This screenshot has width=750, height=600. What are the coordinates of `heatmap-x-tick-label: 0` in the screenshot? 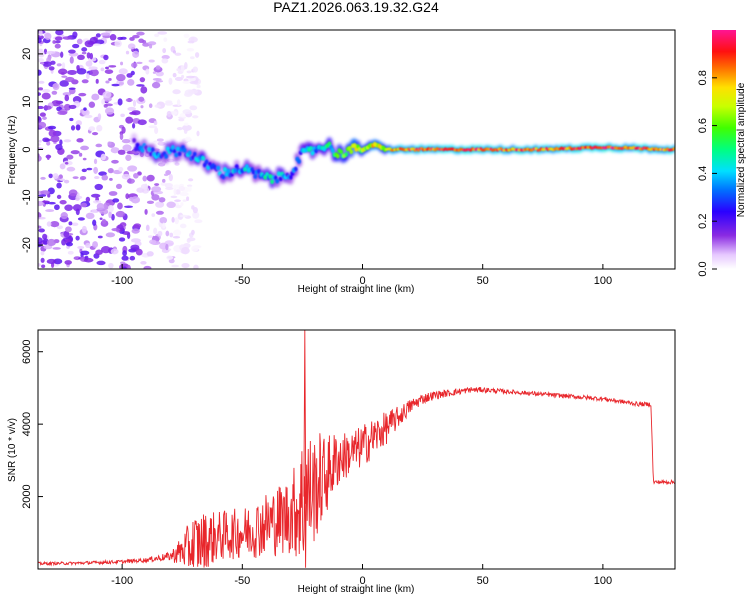 It's located at (362, 281).